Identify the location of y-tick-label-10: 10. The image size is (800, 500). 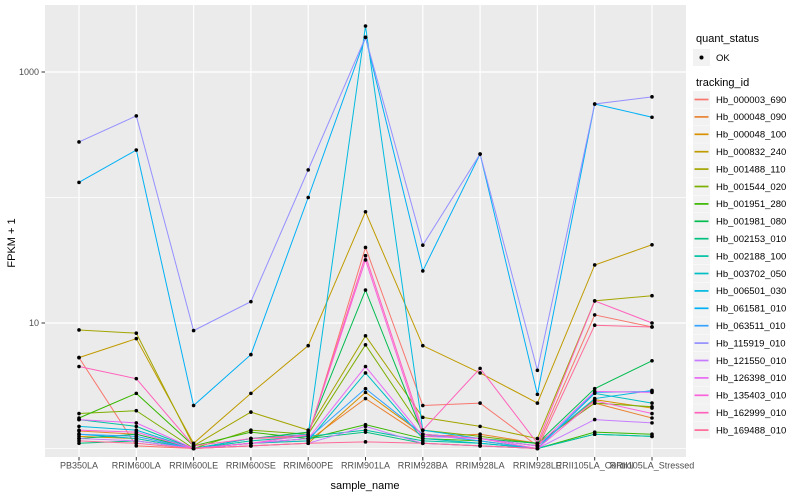
(34, 323).